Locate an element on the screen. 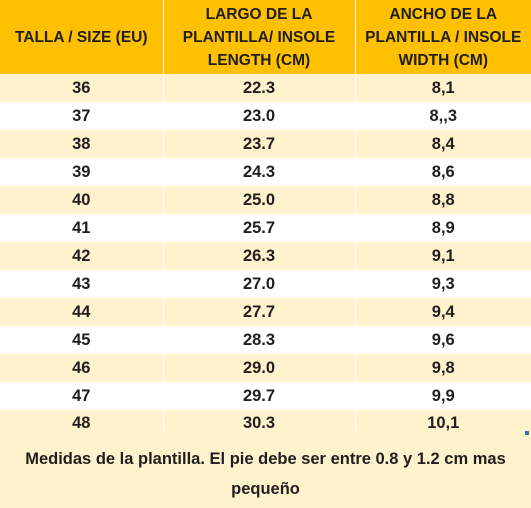  table-row: 39 24.3 8,6 is located at coordinates (265, 172).